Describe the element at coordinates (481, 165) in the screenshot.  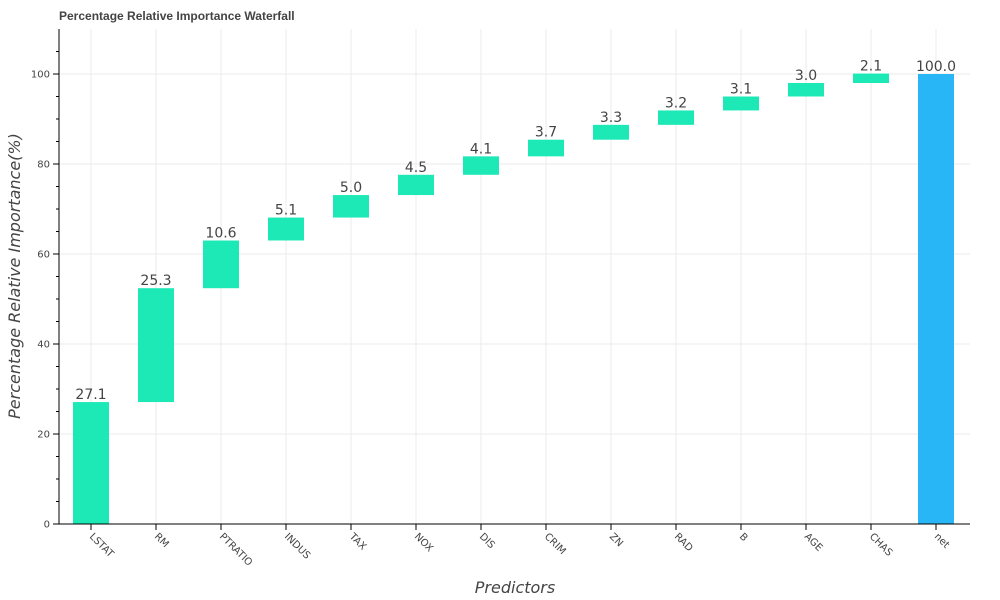
I see `bar-dis` at that location.